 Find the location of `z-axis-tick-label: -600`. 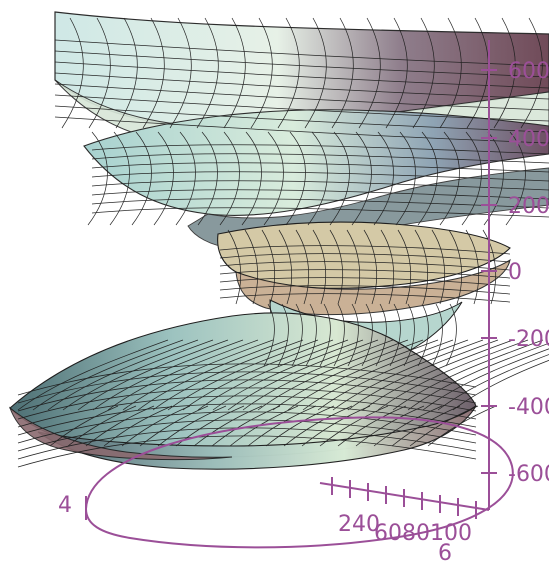

z-axis-tick-label: -600 is located at coordinates (528, 474).